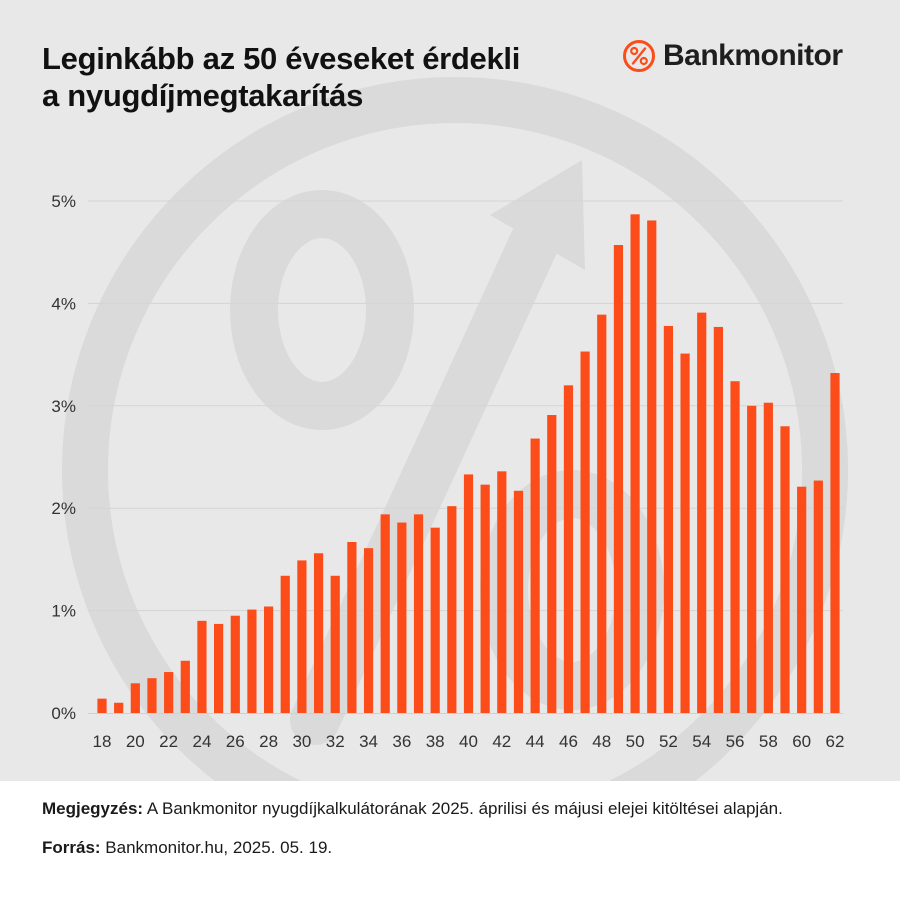  What do you see at coordinates (442, 847) in the screenshot?
I see `source-text: Forrás: Bankmonitor.hu, 2025. 05. 19.` at bounding box center [442, 847].